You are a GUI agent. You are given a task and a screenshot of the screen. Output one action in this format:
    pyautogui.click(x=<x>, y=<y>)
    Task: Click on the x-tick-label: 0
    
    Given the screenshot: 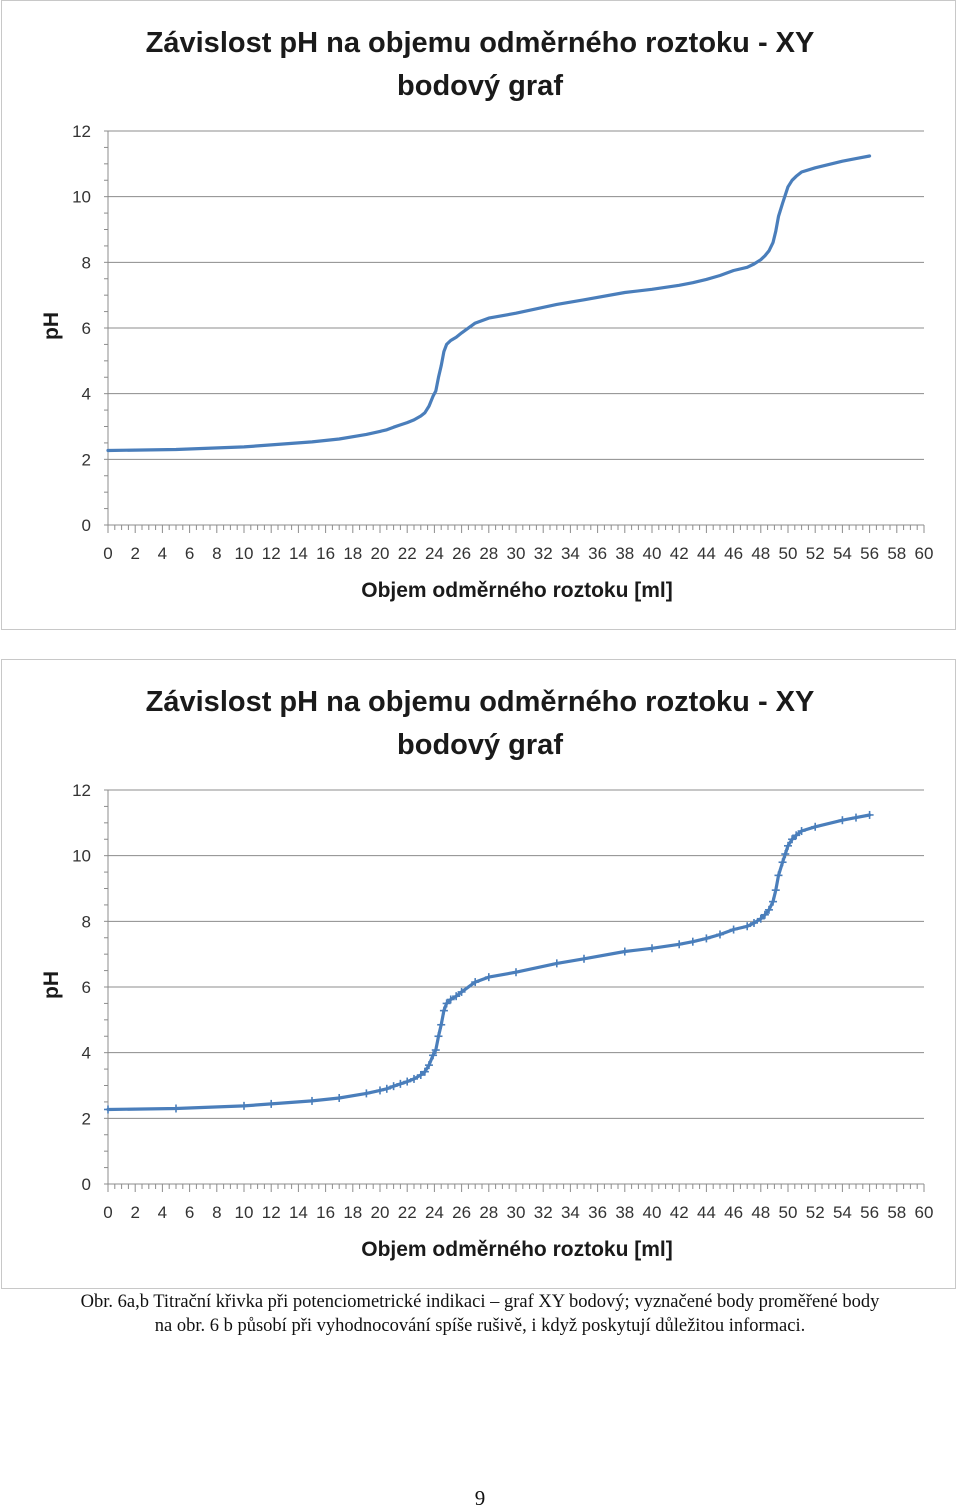 What is the action you would take?
    pyautogui.click(x=107, y=1212)
    